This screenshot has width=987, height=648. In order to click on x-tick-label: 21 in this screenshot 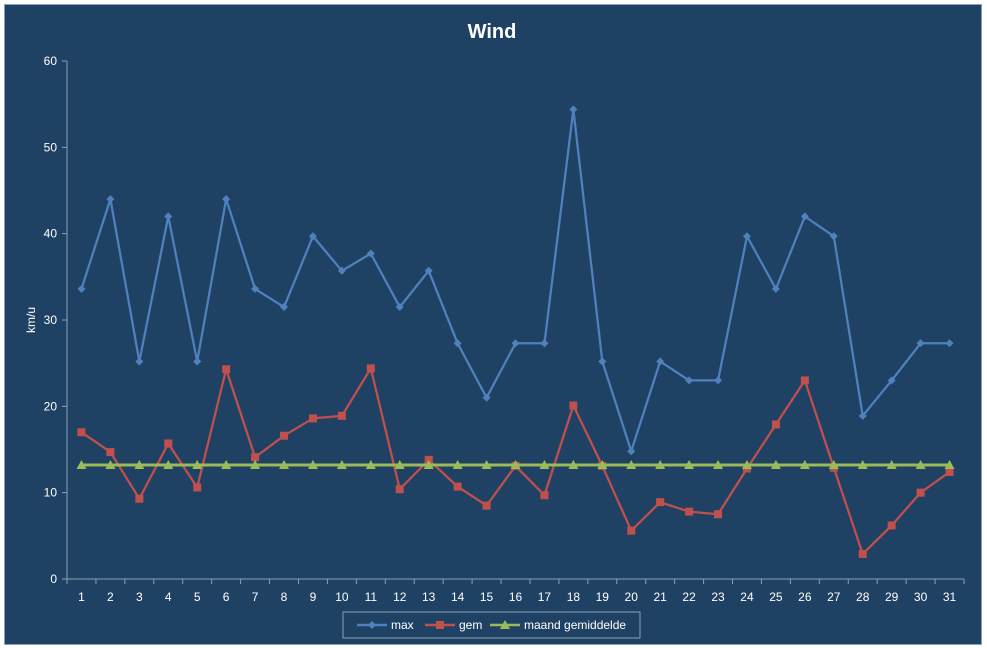, I will do `click(660, 597)`.